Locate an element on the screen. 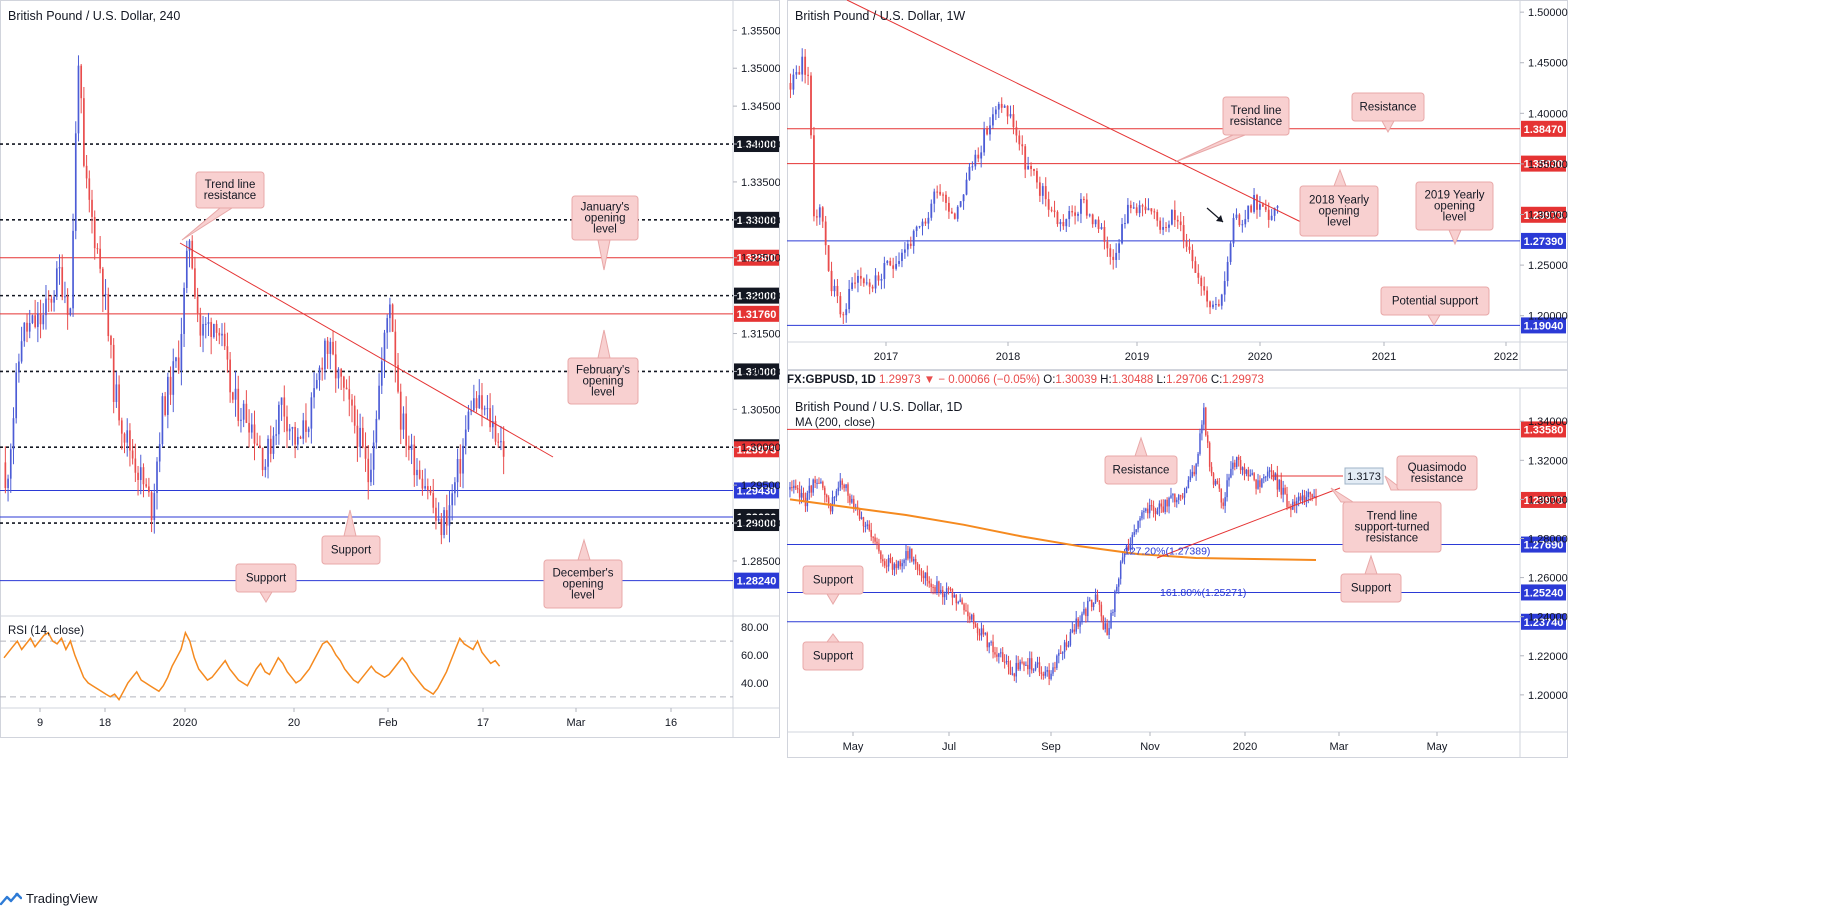  callout-label: Trend line is located at coordinates (1256, 111).